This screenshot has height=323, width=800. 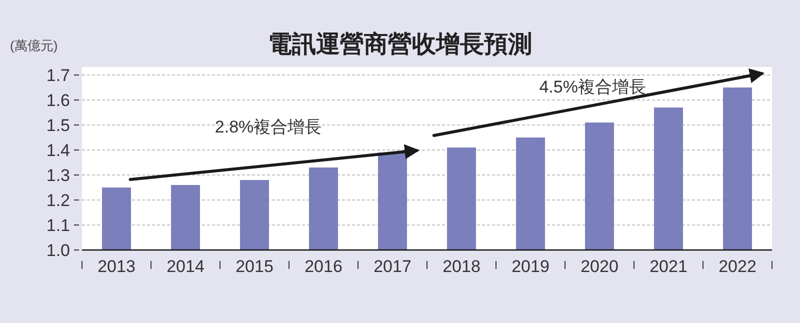 What do you see at coordinates (117, 266) in the screenshot?
I see `x-tick-label: 2013` at bounding box center [117, 266].